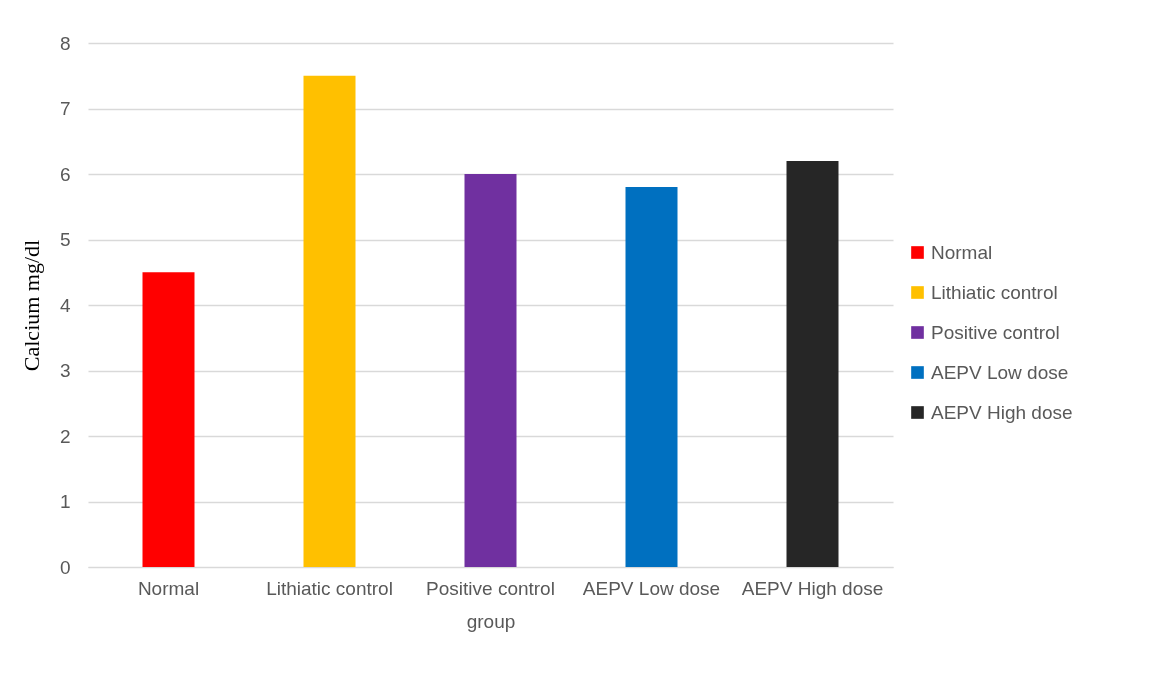  I want to click on y-tick-label: 0, so click(65, 567).